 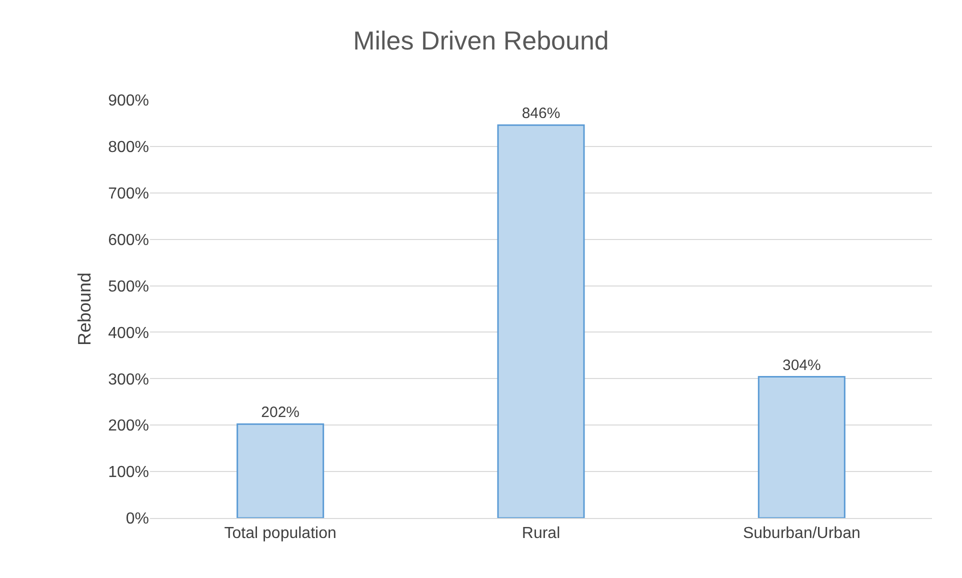 What do you see at coordinates (280, 413) in the screenshot?
I see `data-label: 202%` at bounding box center [280, 413].